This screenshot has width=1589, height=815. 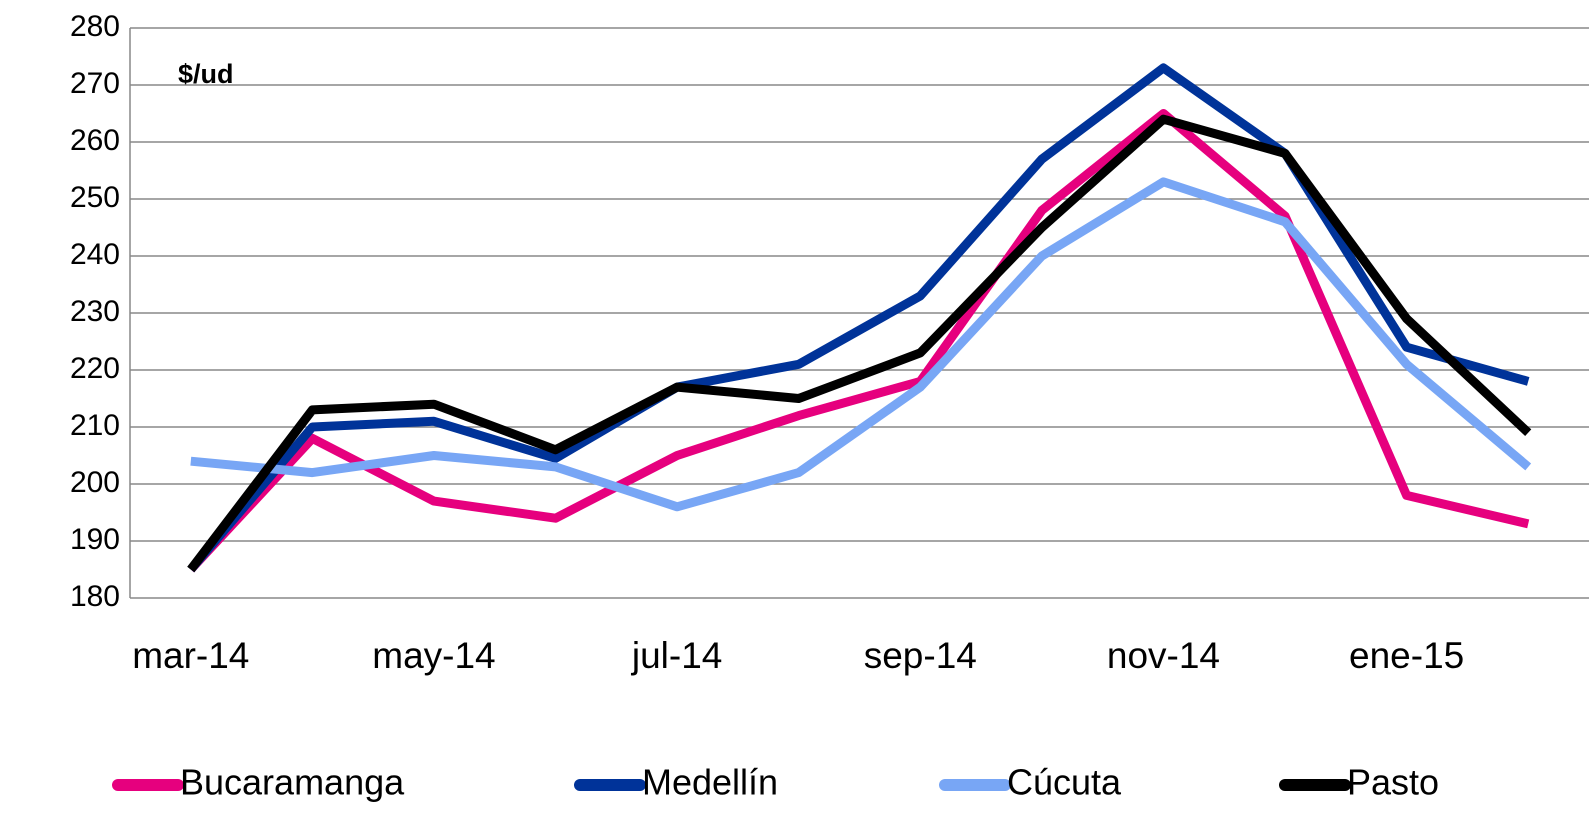 I want to click on legend-label: Cúcuta, so click(x=1064, y=782).